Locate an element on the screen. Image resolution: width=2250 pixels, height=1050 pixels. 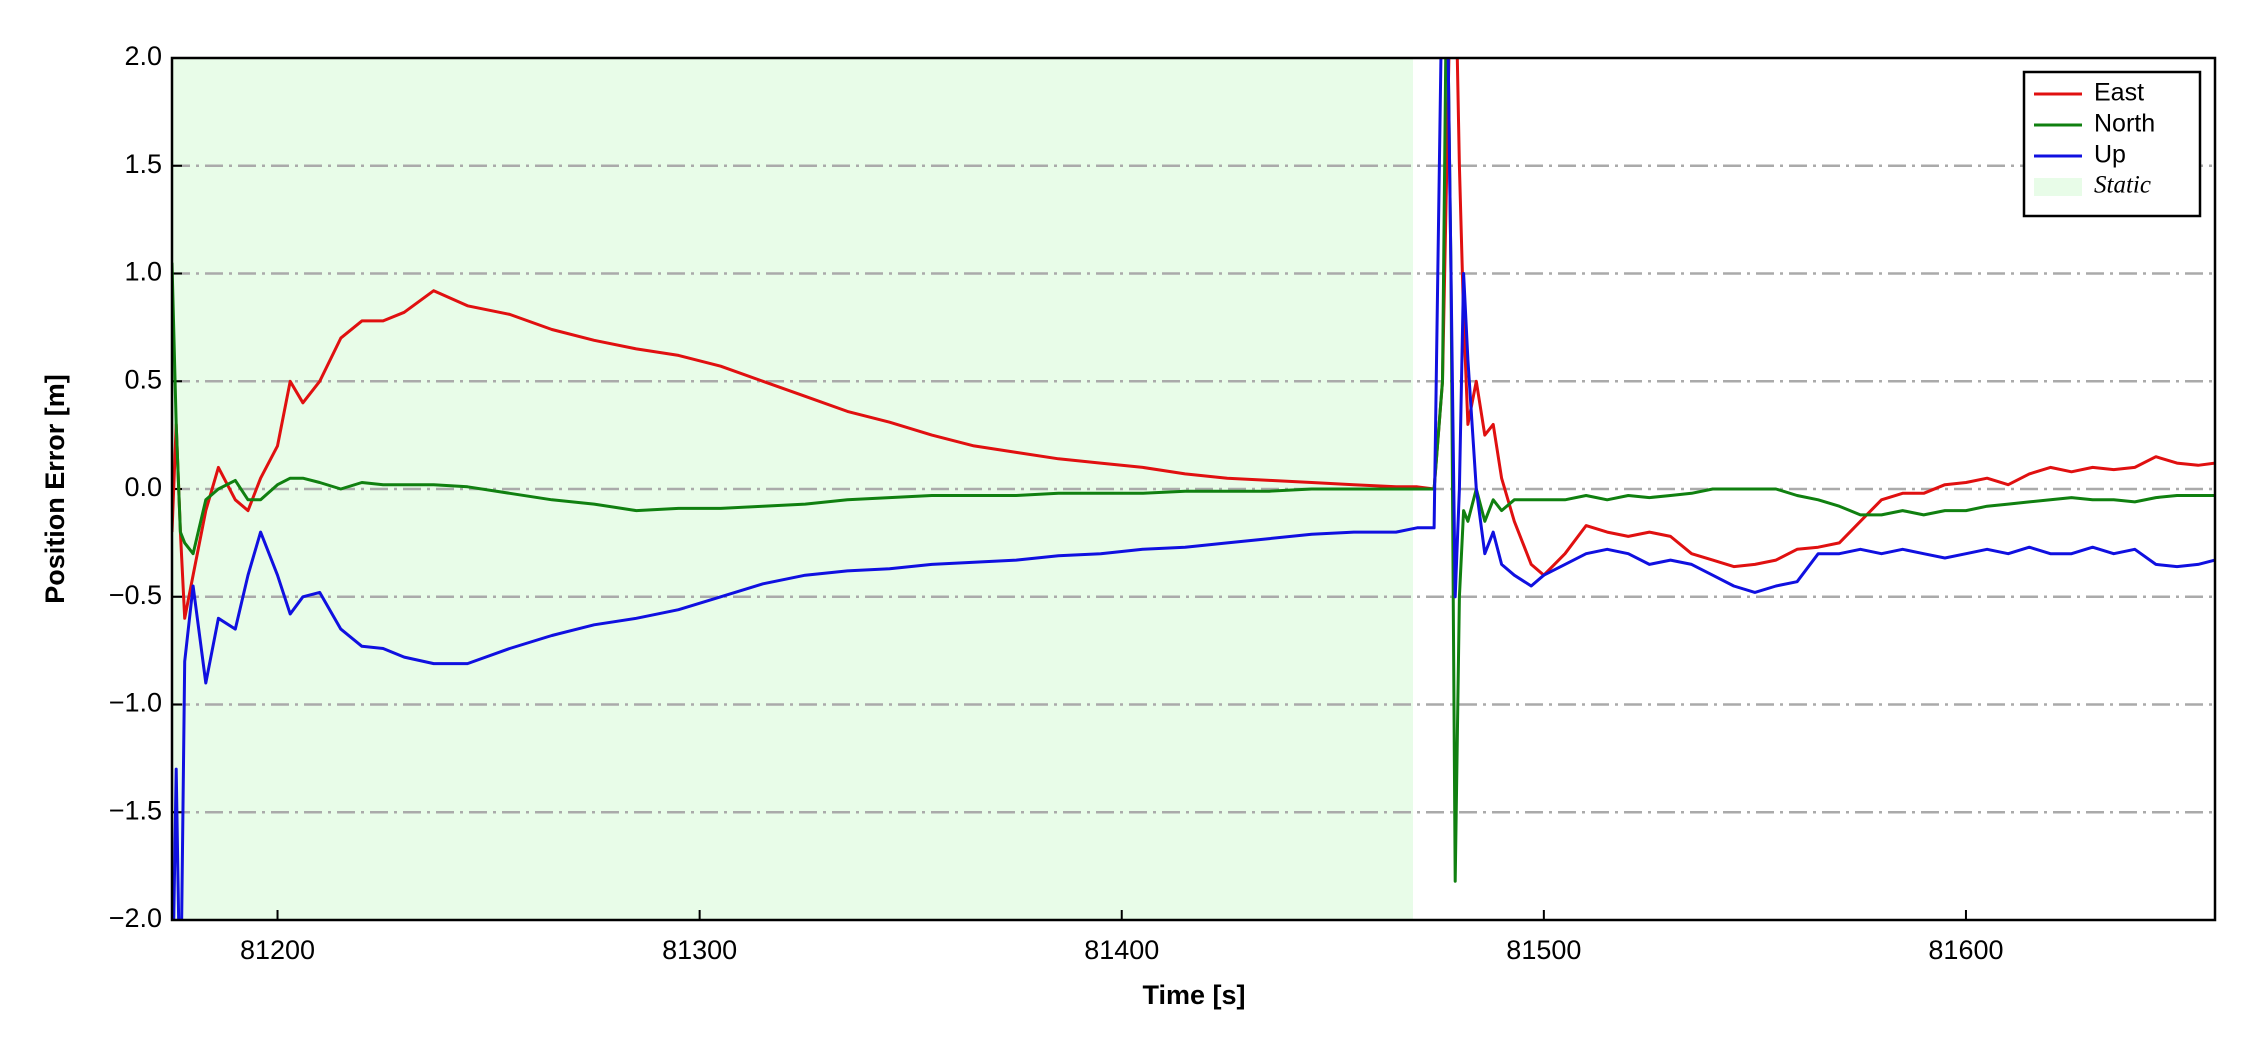
x-tick-label: 81400 is located at coordinates (1121, 950).